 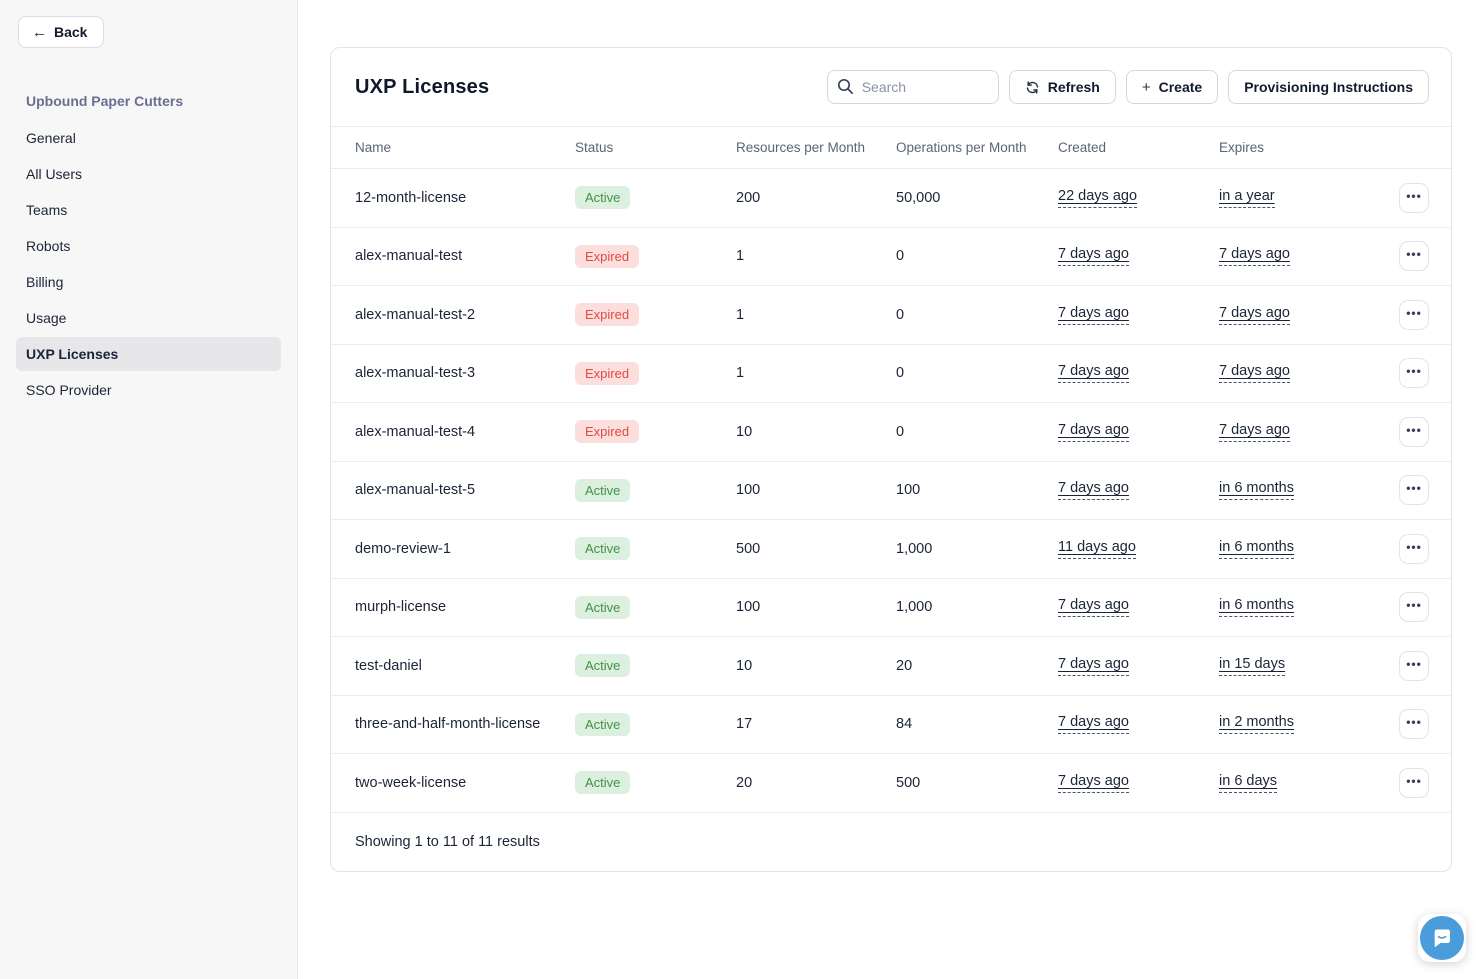 I want to click on operations-per-month: 50,000, so click(x=918, y=197).